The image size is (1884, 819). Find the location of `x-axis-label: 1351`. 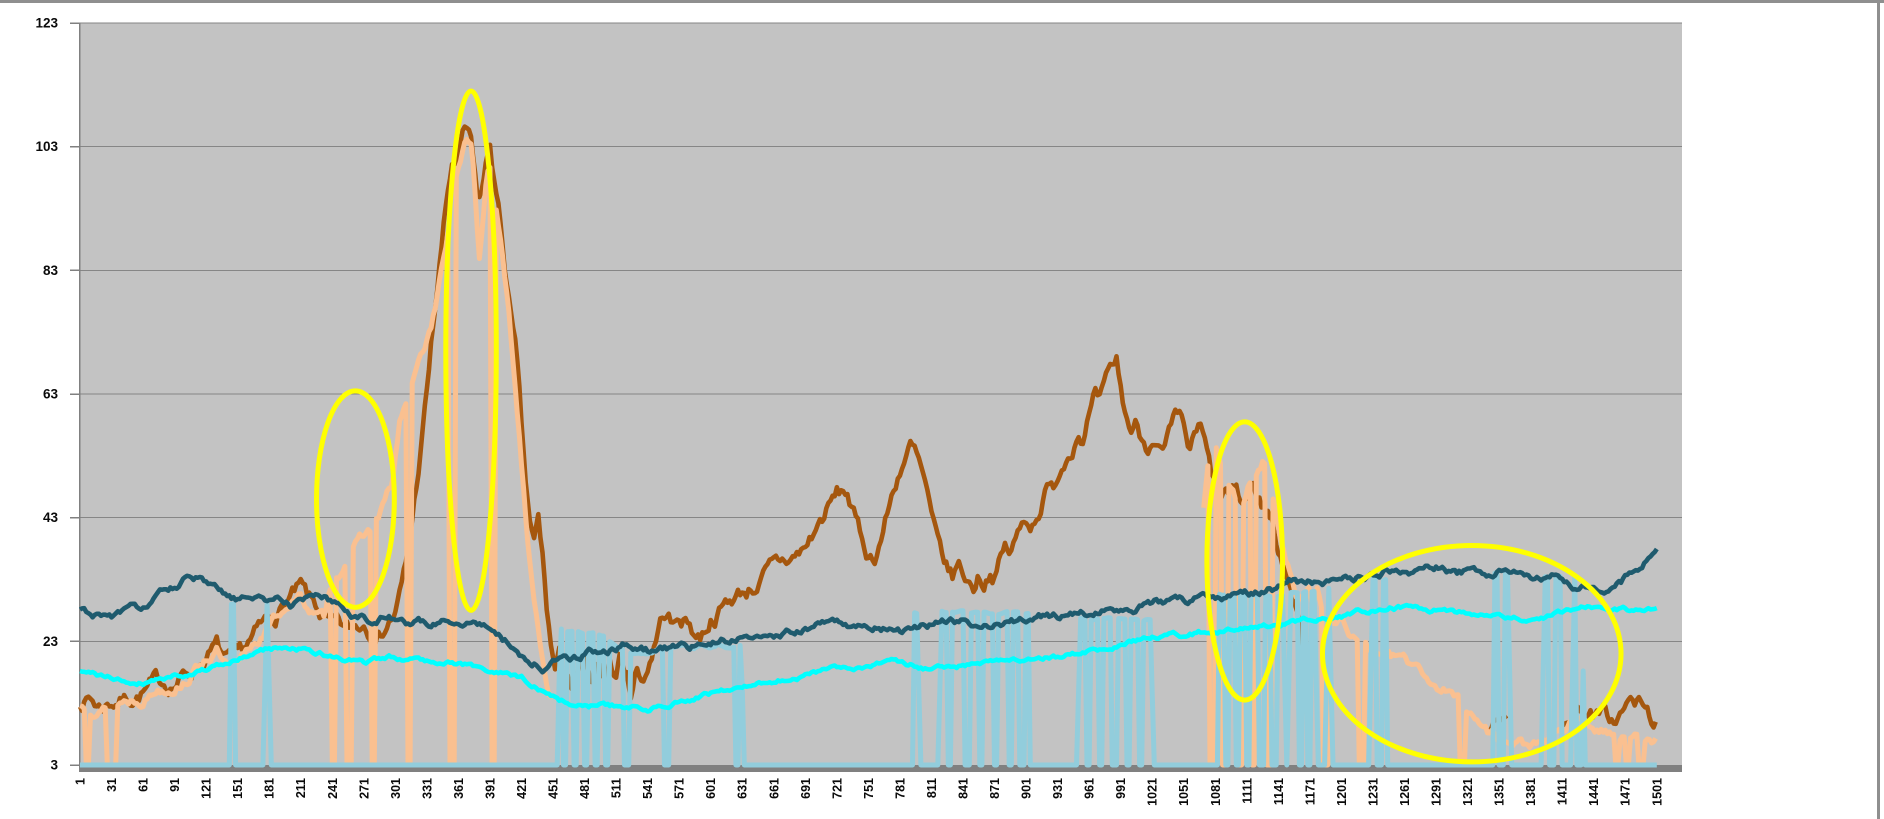

x-axis-label: 1351 is located at coordinates (1500, 792).